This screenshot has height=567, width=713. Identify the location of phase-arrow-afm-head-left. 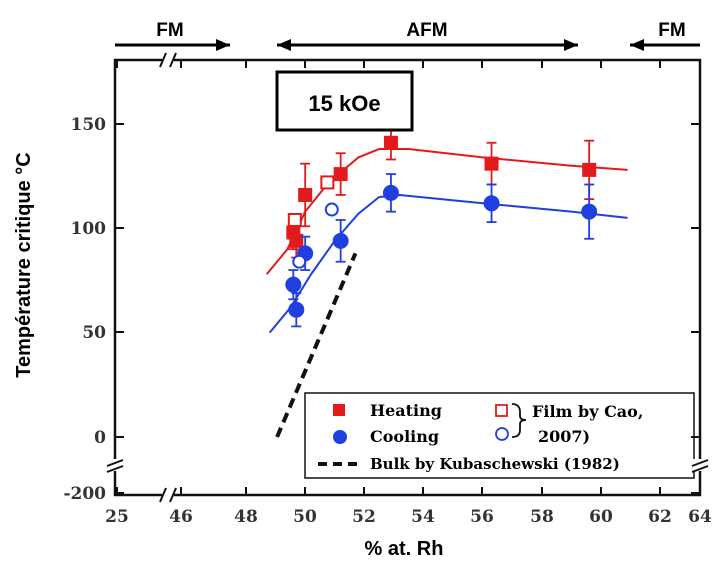
(284, 45).